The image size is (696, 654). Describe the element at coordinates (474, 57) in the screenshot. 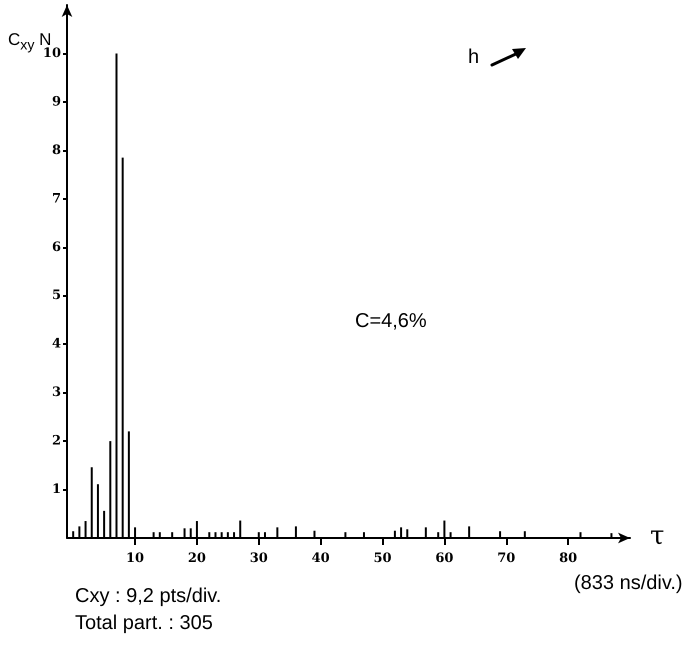

I see `annotation: h` at that location.